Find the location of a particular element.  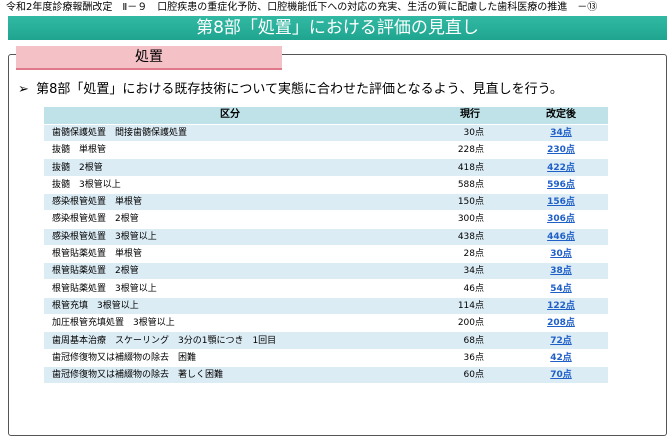

row-revised: 156点 is located at coordinates (561, 202).